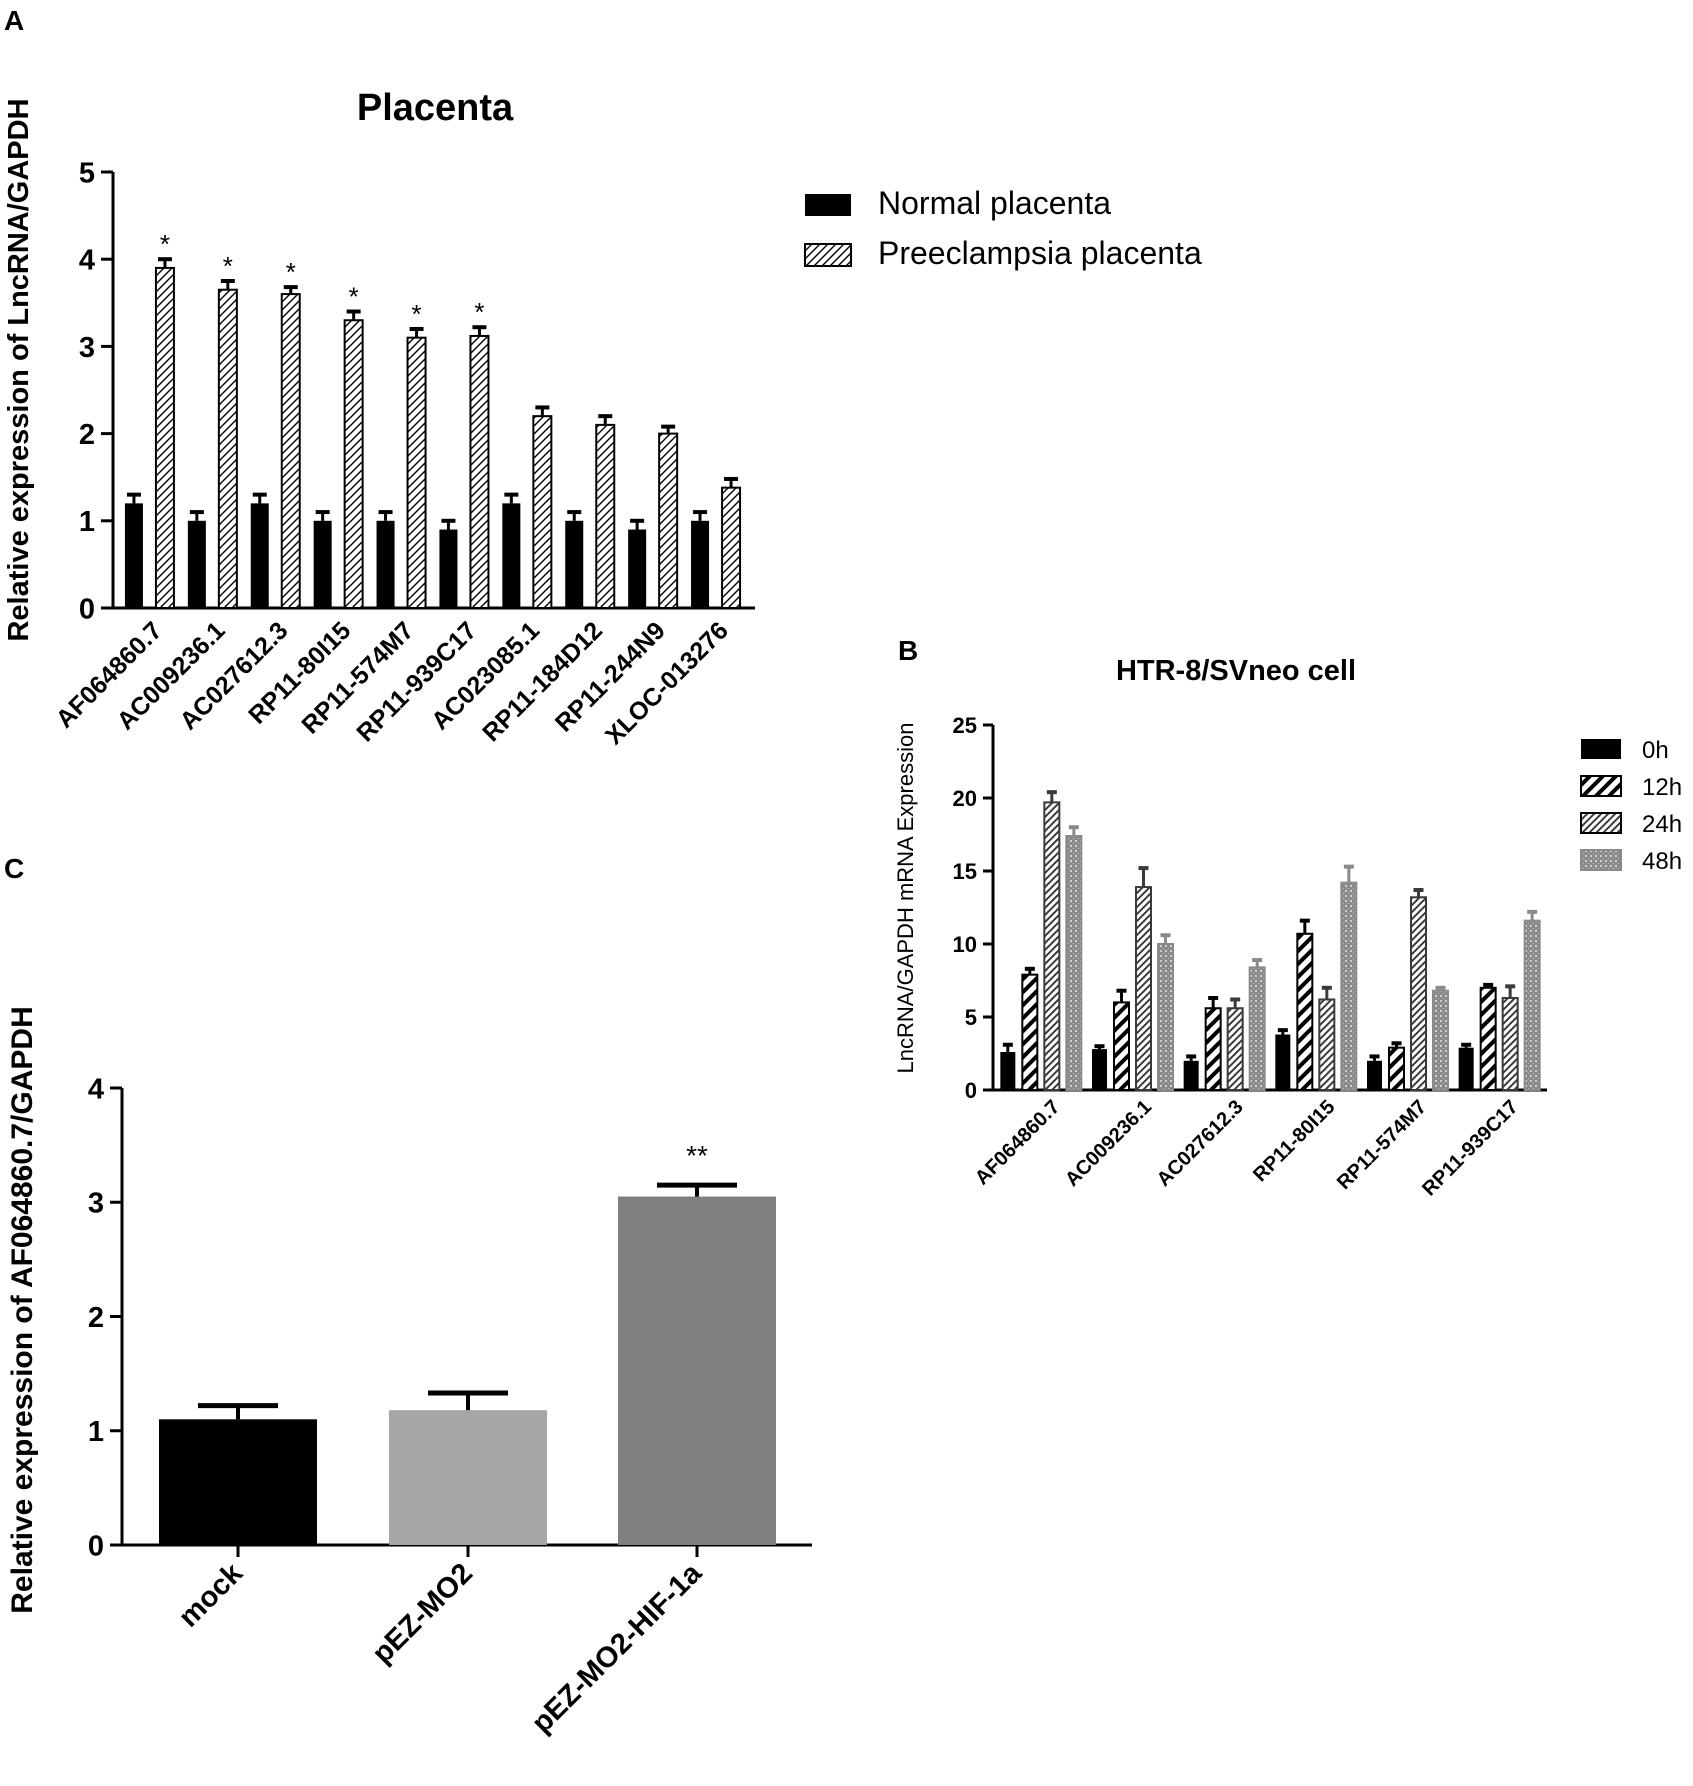 The image size is (1693, 1786). Describe the element at coordinates (905, 898) in the screenshot. I see `panel-b-ylabel: LncRNA/GAPDH mRNA Expression` at that location.